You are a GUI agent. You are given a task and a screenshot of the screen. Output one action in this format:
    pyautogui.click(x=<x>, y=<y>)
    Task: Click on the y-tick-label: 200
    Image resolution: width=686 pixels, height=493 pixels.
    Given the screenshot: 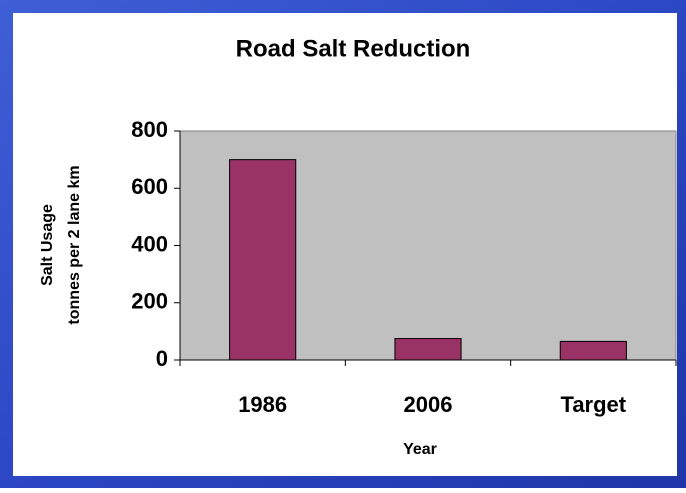 What is the action you would take?
    pyautogui.click(x=149, y=301)
    